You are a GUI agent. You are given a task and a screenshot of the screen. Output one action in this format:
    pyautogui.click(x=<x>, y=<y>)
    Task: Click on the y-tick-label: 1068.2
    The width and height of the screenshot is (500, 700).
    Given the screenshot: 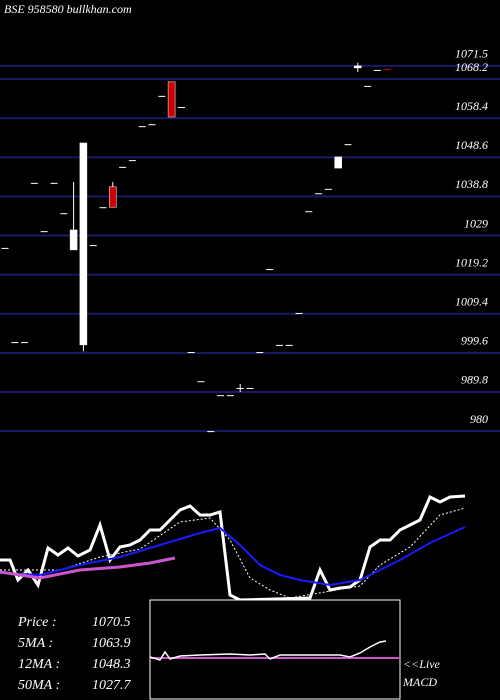 What is the action you would take?
    pyautogui.click(x=471, y=67)
    